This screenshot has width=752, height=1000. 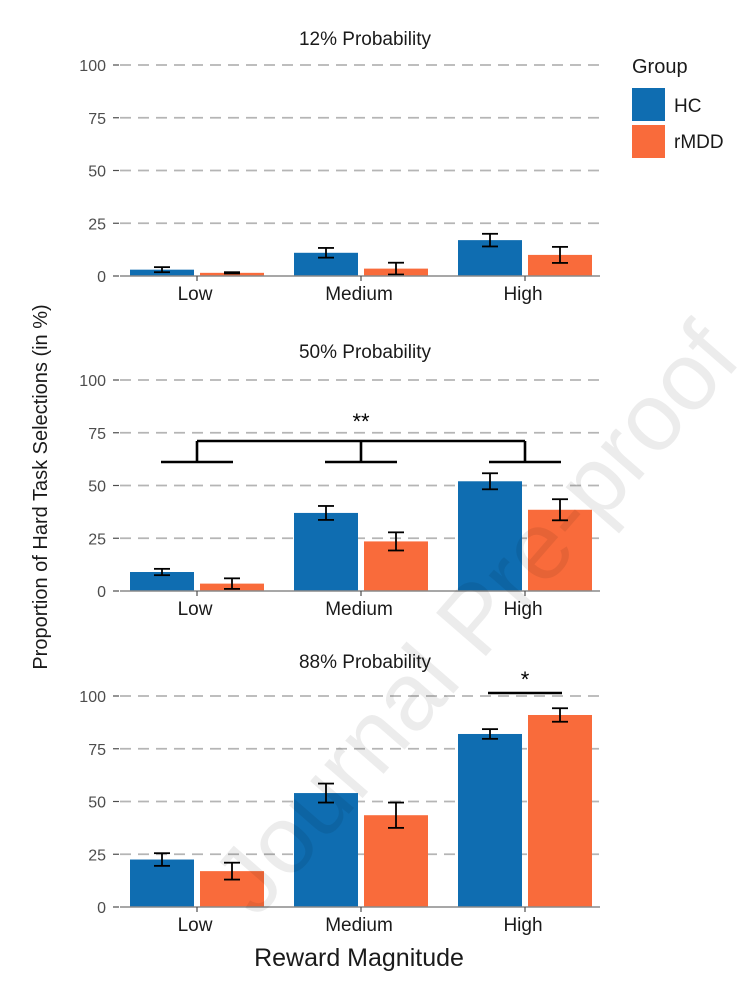 What do you see at coordinates (660, 67) in the screenshot?
I see `legend-title: Group` at bounding box center [660, 67].